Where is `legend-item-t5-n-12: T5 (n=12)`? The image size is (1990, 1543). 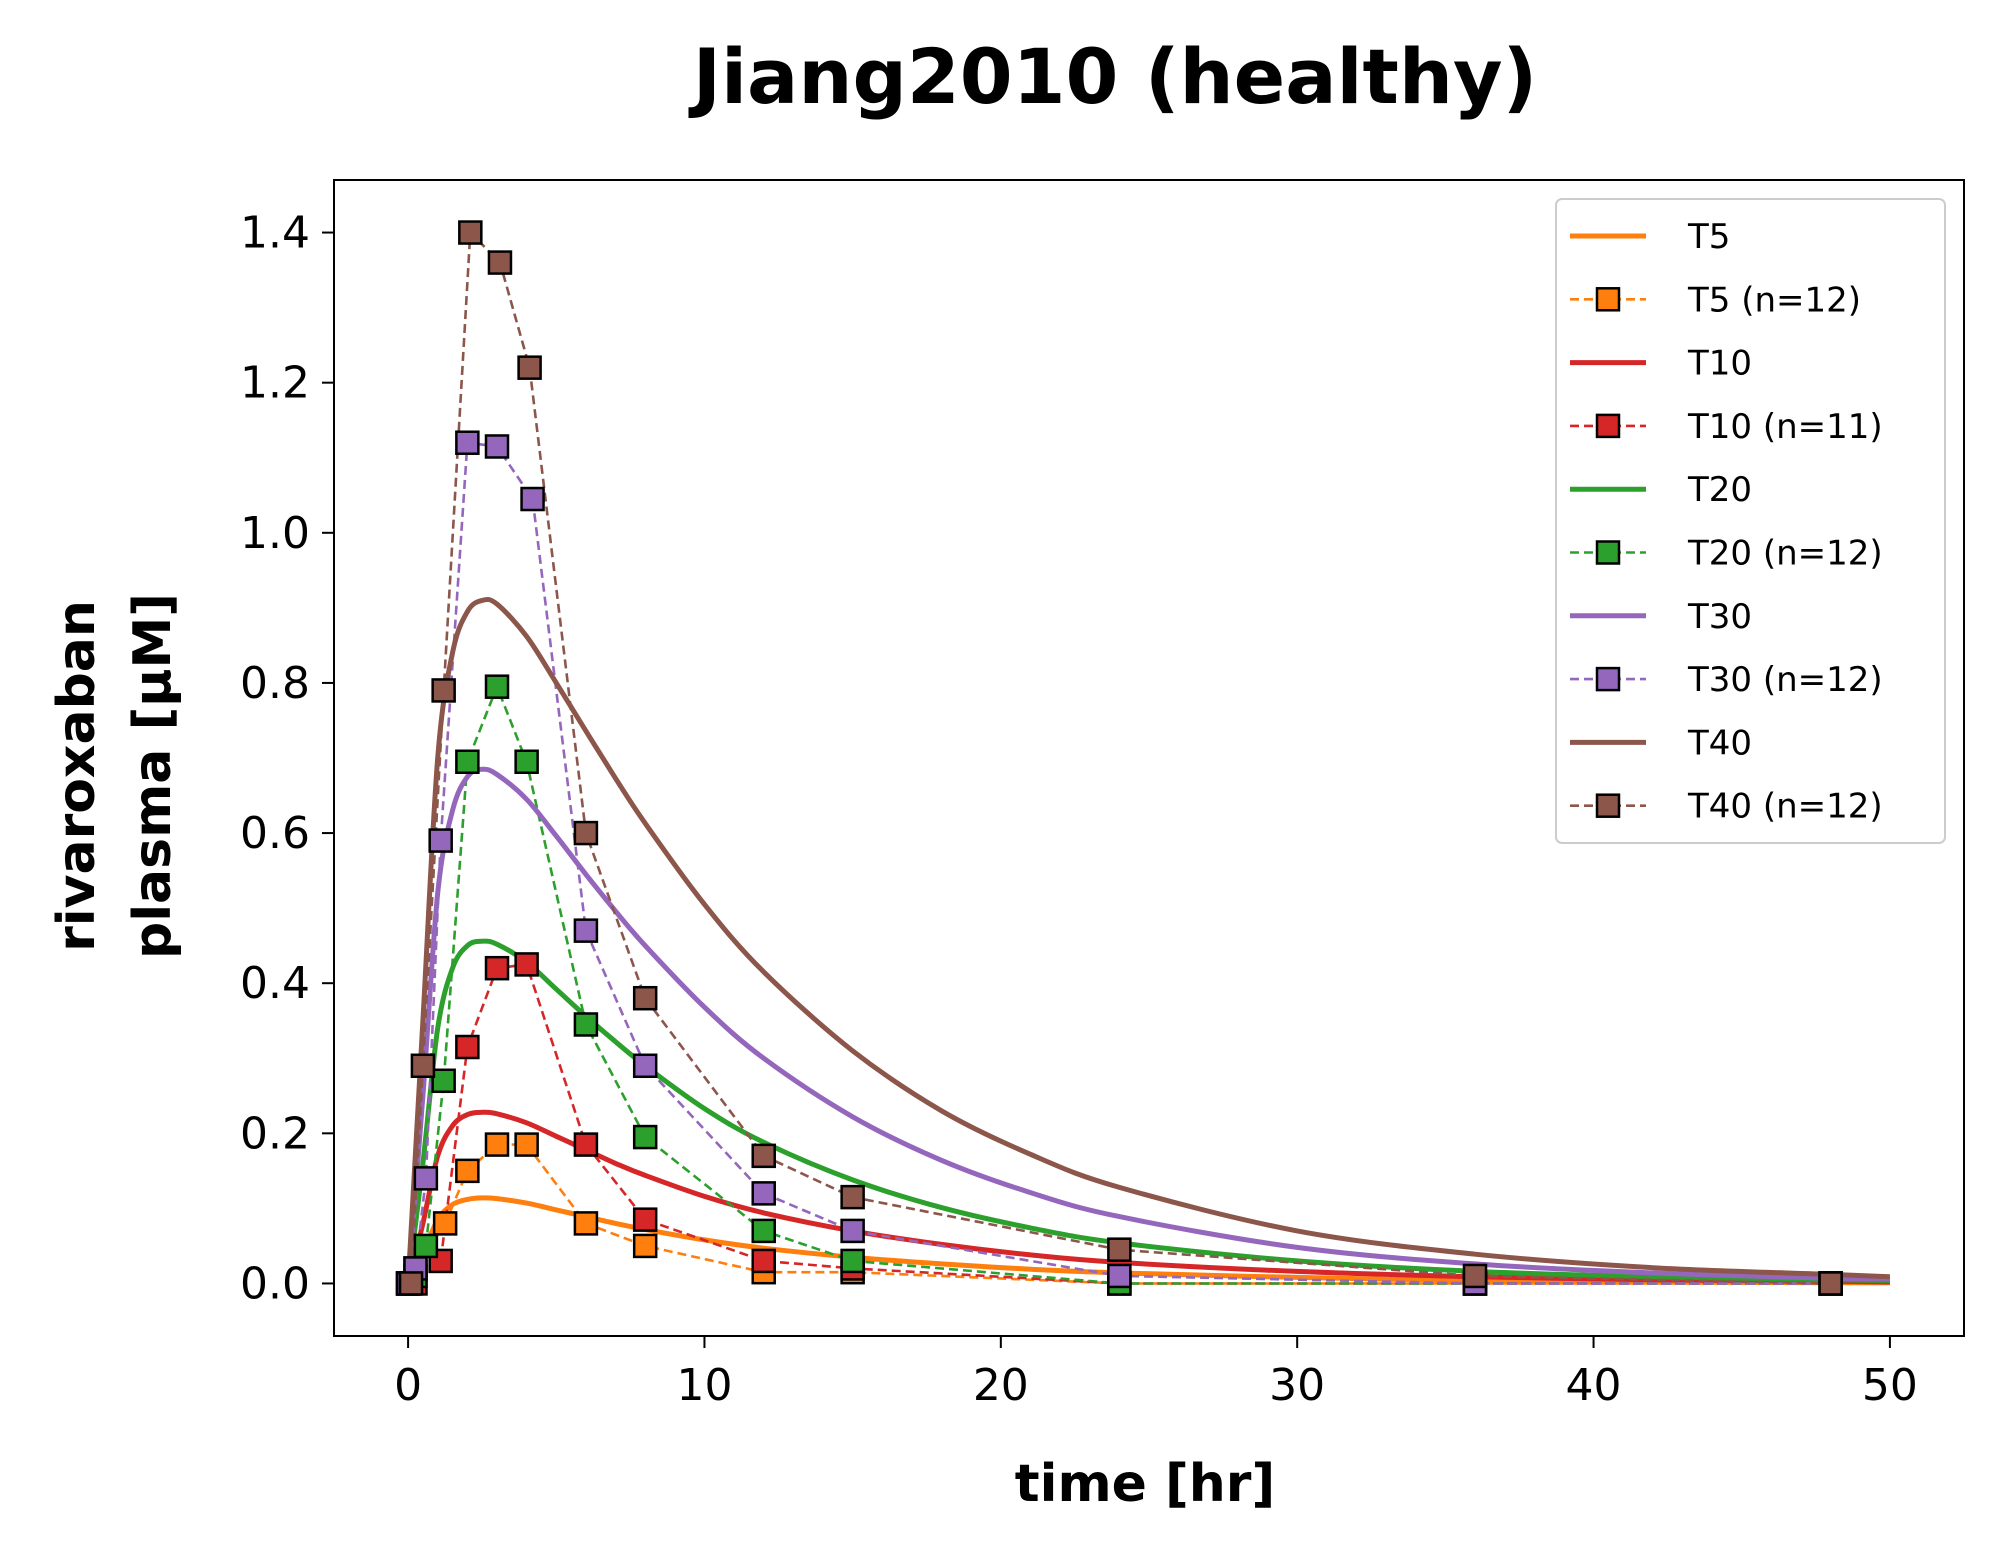
legend-item-t5-n-12: T5 (n=12) is located at coordinates (1715, 300).